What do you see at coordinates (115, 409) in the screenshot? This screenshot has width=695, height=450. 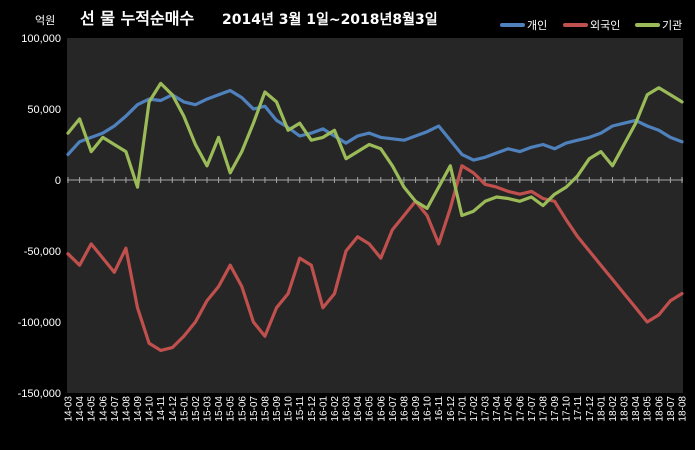 I see `x-tick-label: 14-07` at bounding box center [115, 409].